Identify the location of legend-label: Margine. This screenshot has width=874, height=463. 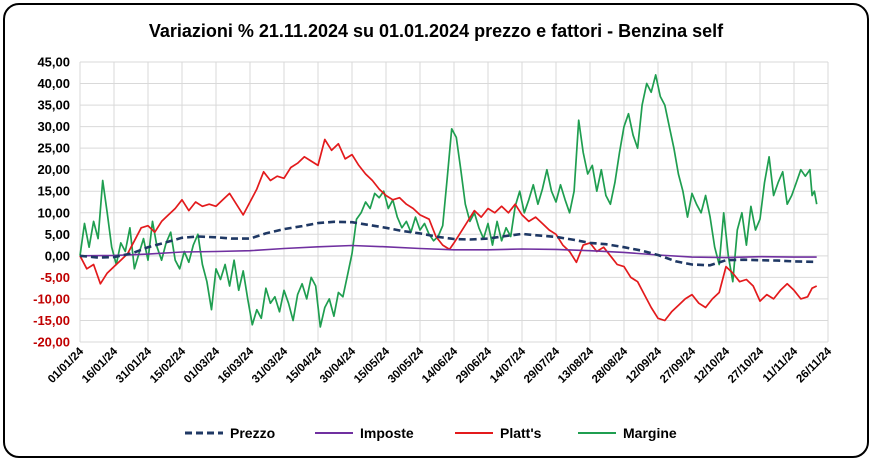
(650, 433).